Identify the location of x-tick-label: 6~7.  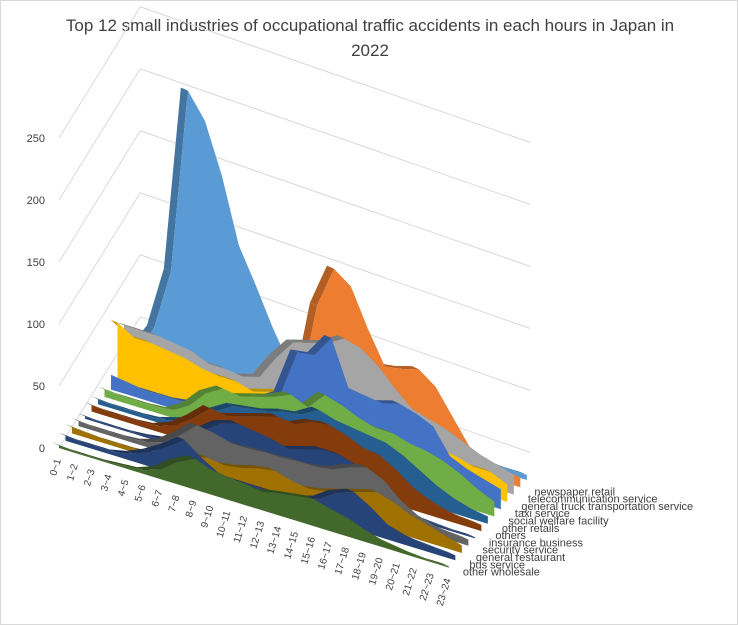
(158, 498).